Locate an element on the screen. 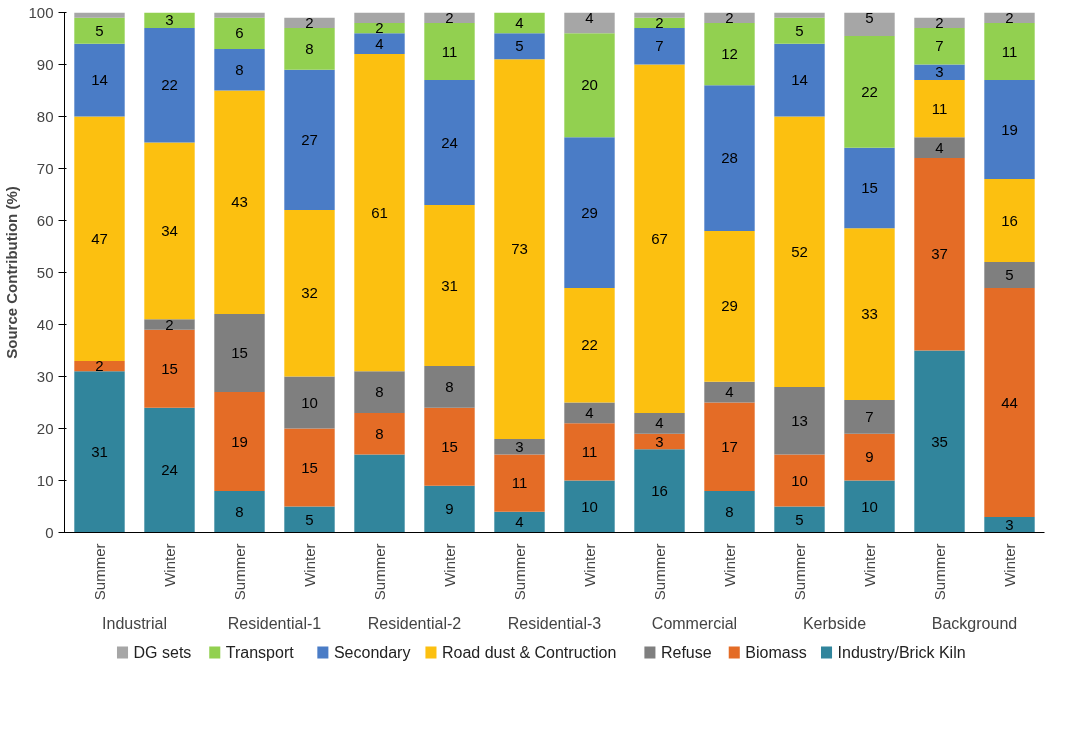 The image size is (1087, 748). data-label: 27 is located at coordinates (309, 139).